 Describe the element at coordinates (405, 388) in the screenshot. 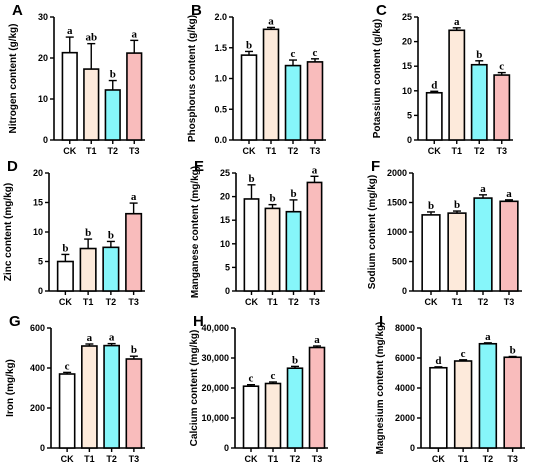

I see `y-tick-label: 4000` at that location.